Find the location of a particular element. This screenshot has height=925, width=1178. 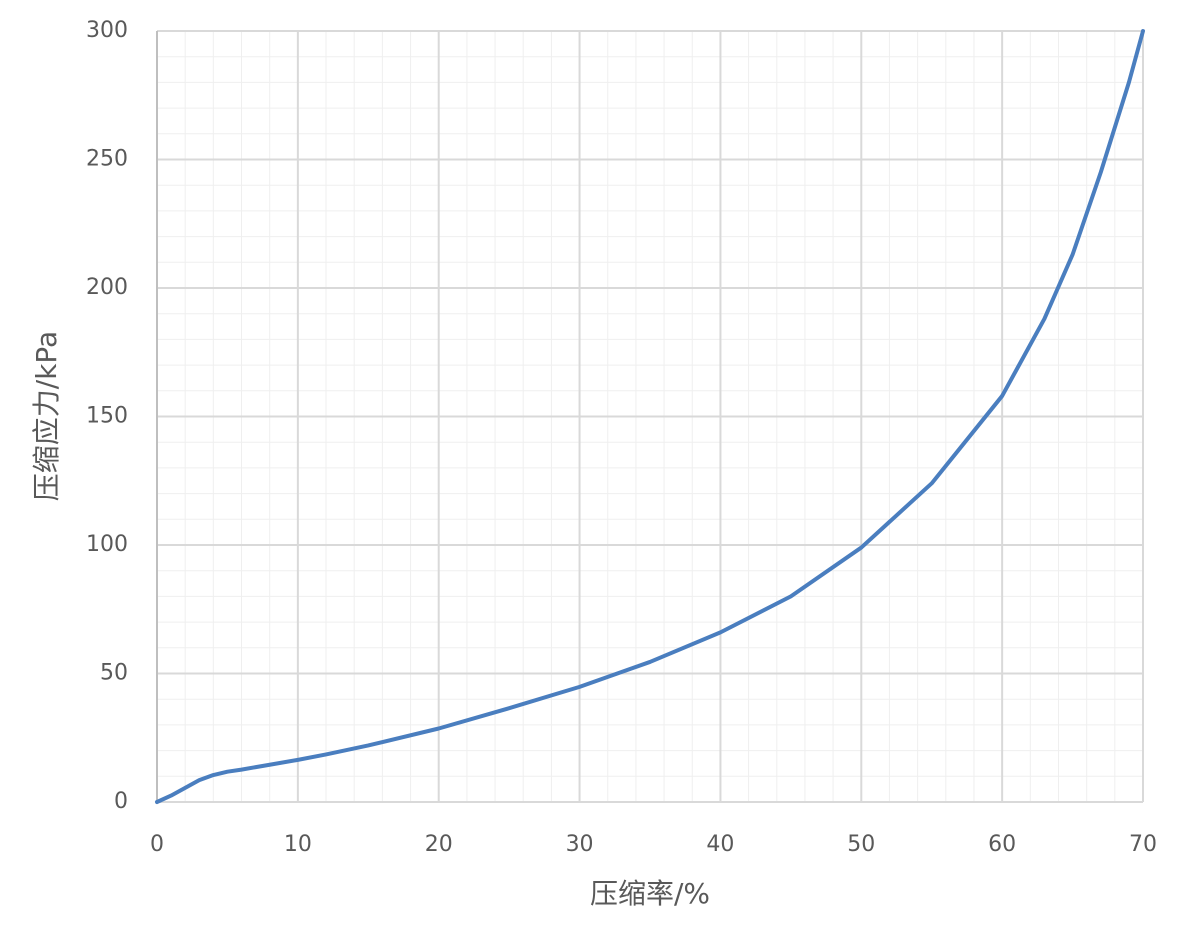

y-tick-label: 200 is located at coordinates (107, 287).